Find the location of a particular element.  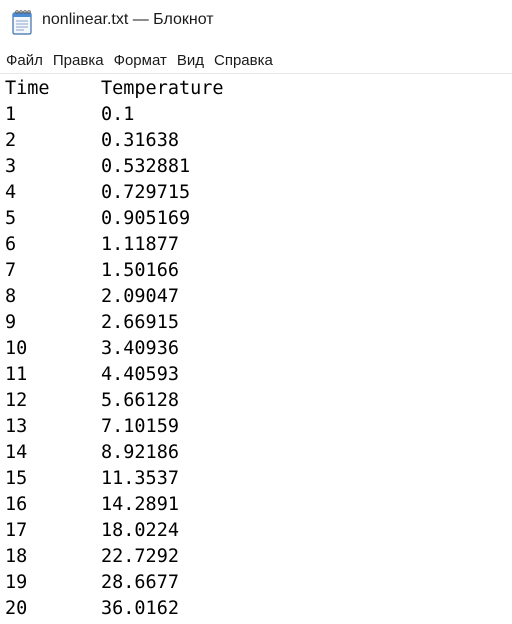

temperature-value: 28.6677 is located at coordinates (140, 582).